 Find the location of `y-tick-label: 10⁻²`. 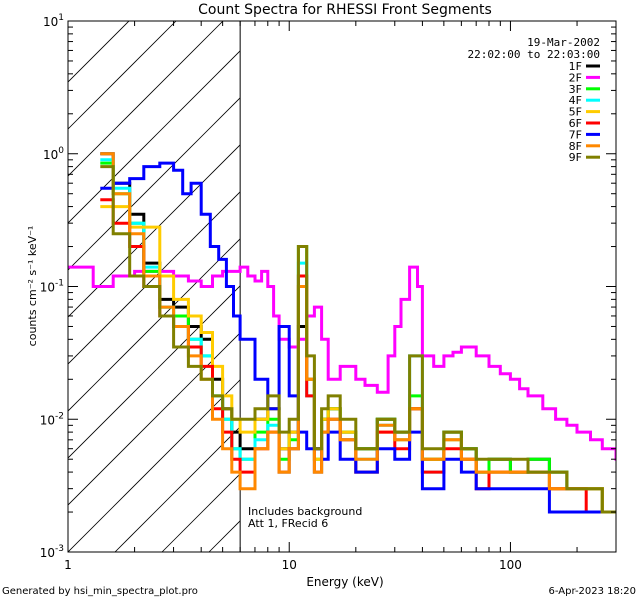

y-tick-label: 10⁻² is located at coordinates (52, 419).